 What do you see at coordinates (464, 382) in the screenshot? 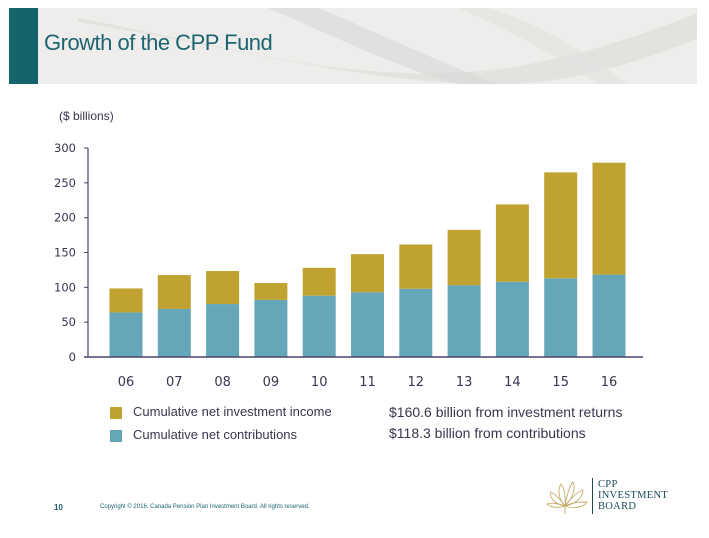
I see `x-tick-label: 13` at bounding box center [464, 382].